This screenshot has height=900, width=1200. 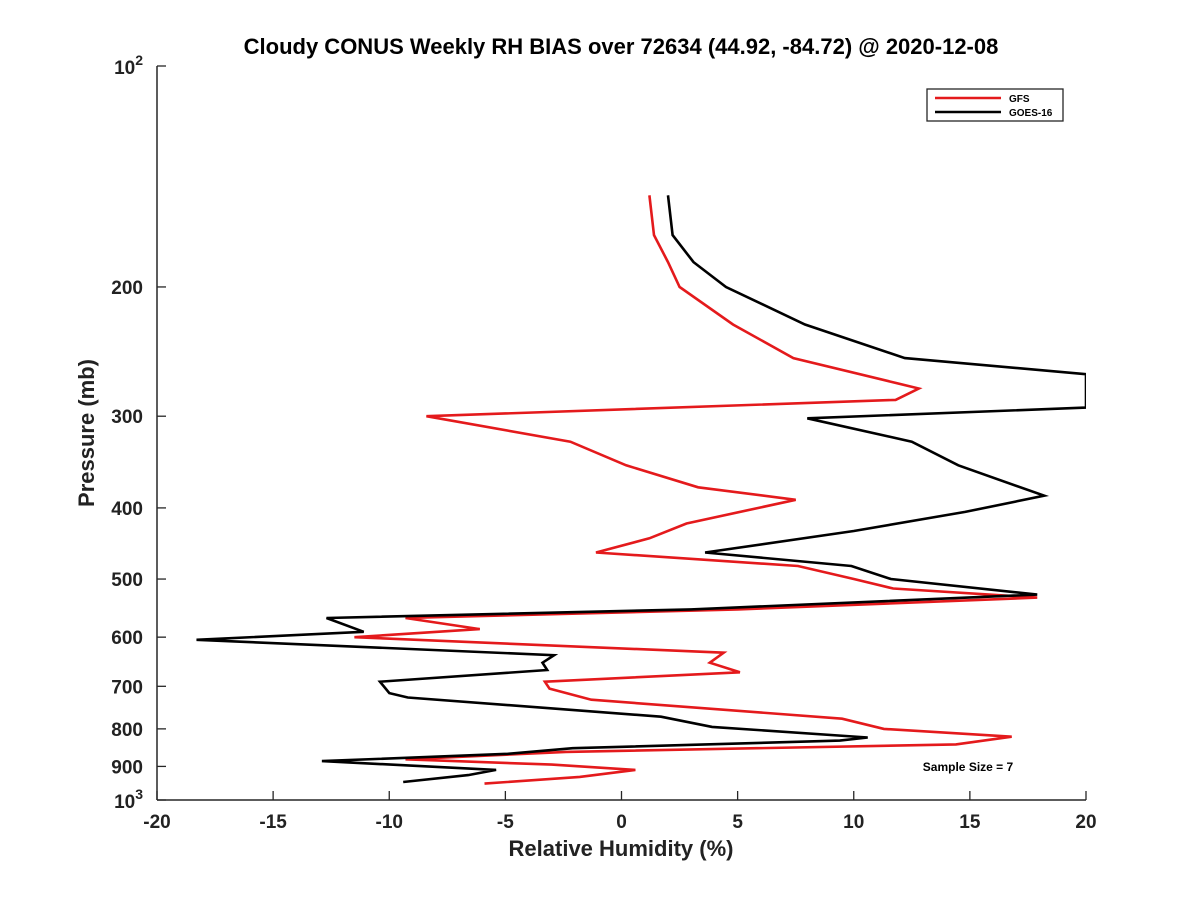 I want to click on x-tick-label: 5, so click(x=737, y=822).